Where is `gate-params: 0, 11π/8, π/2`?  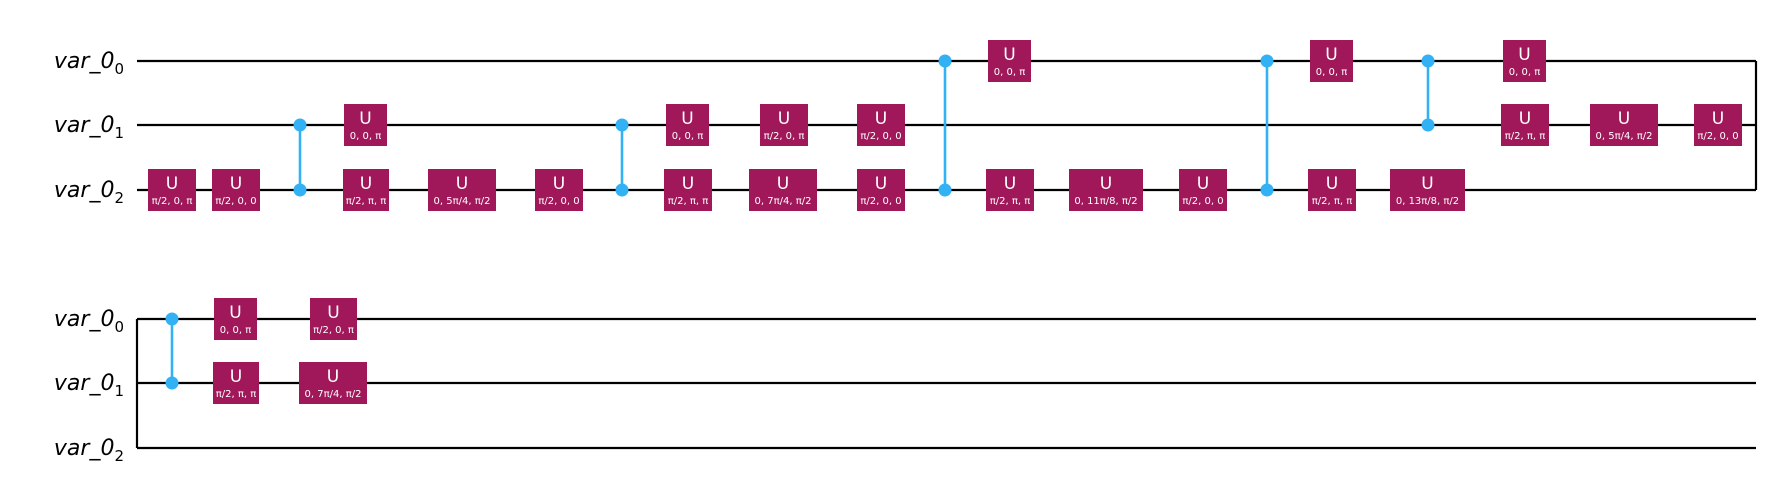
gate-params: 0, 11π/8, π/2 is located at coordinates (1105, 201).